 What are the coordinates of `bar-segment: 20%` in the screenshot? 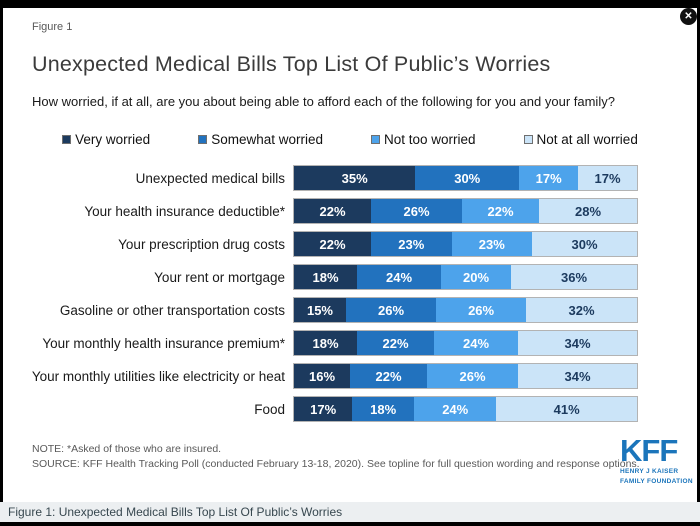 It's located at (476, 277).